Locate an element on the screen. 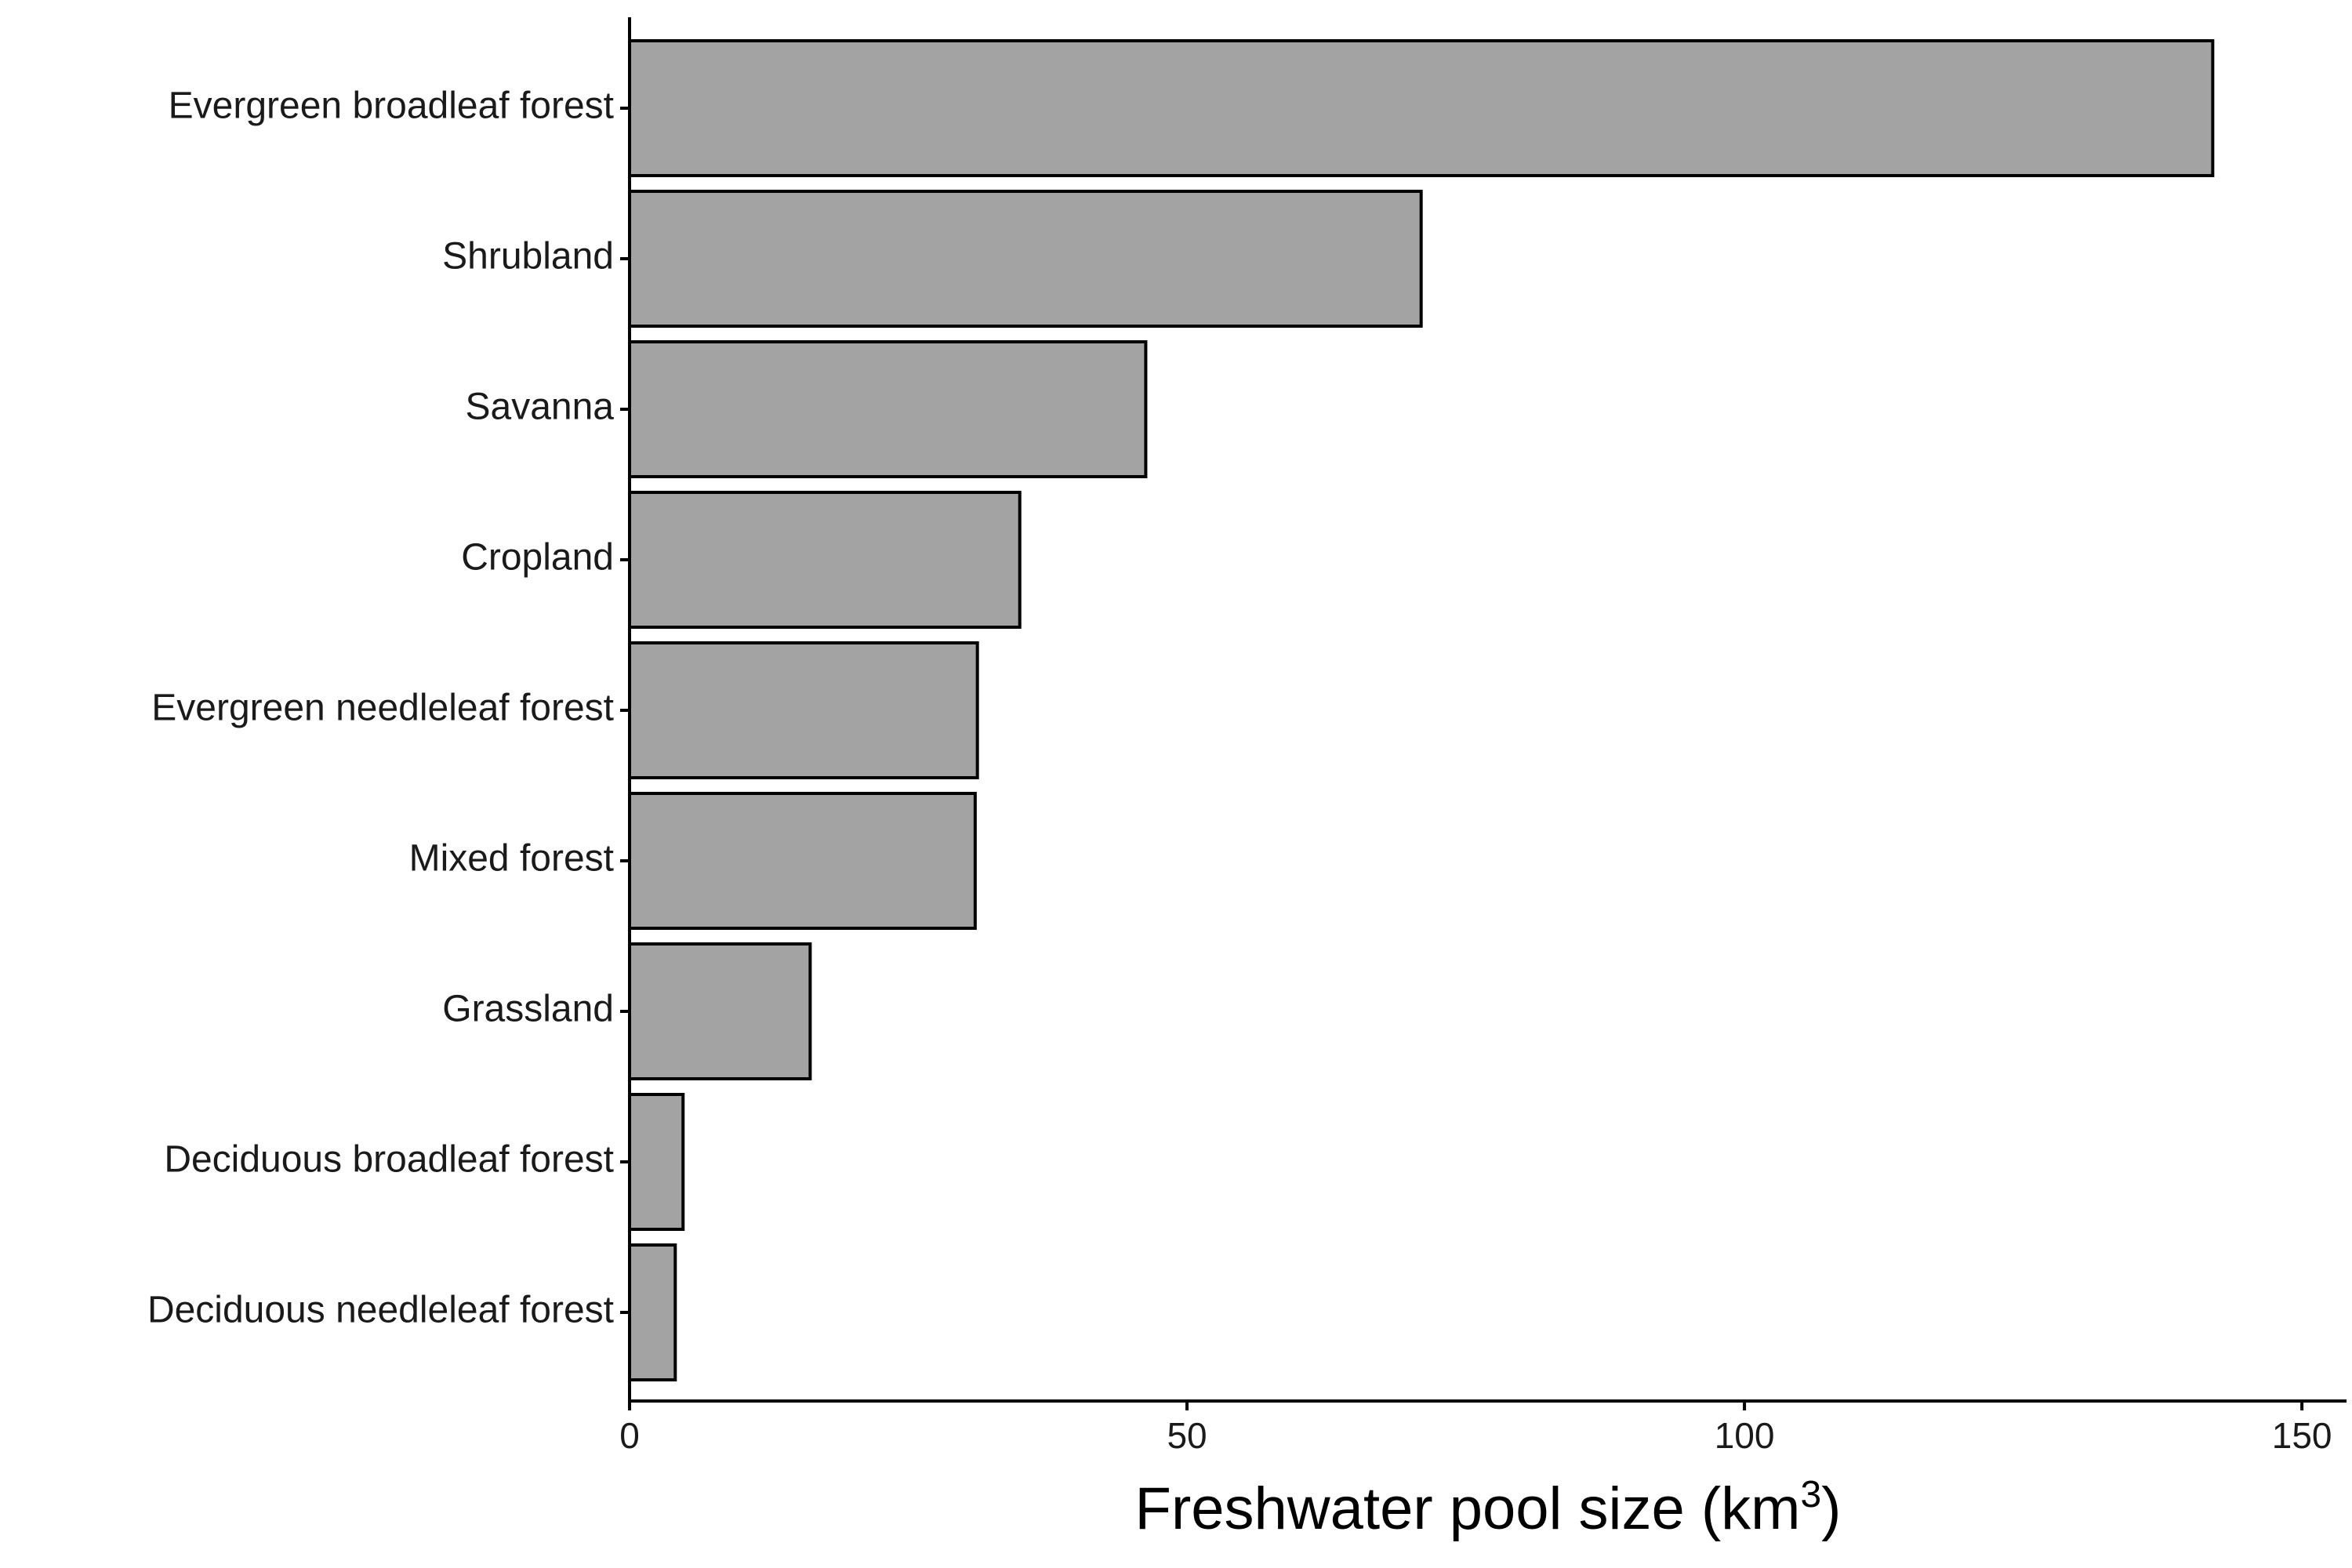 This screenshot has width=2352, height=1568. y-tick-label-0: Evergreen broadleaf forest is located at coordinates (391, 106).